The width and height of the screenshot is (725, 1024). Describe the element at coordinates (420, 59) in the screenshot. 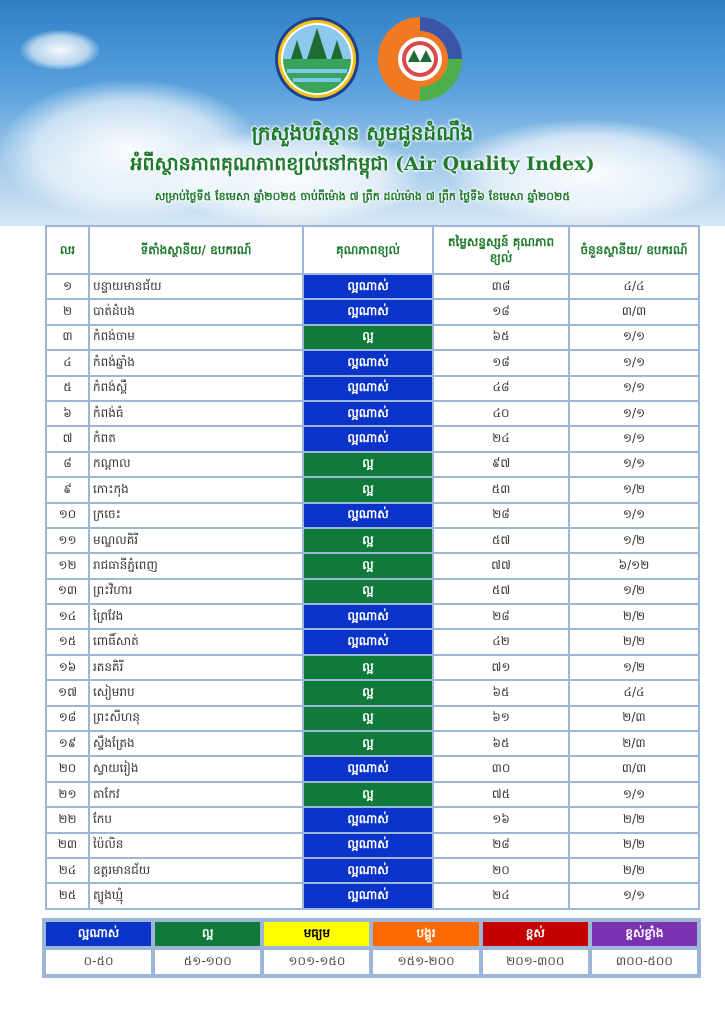

I see `environment-cycle-logo` at that location.